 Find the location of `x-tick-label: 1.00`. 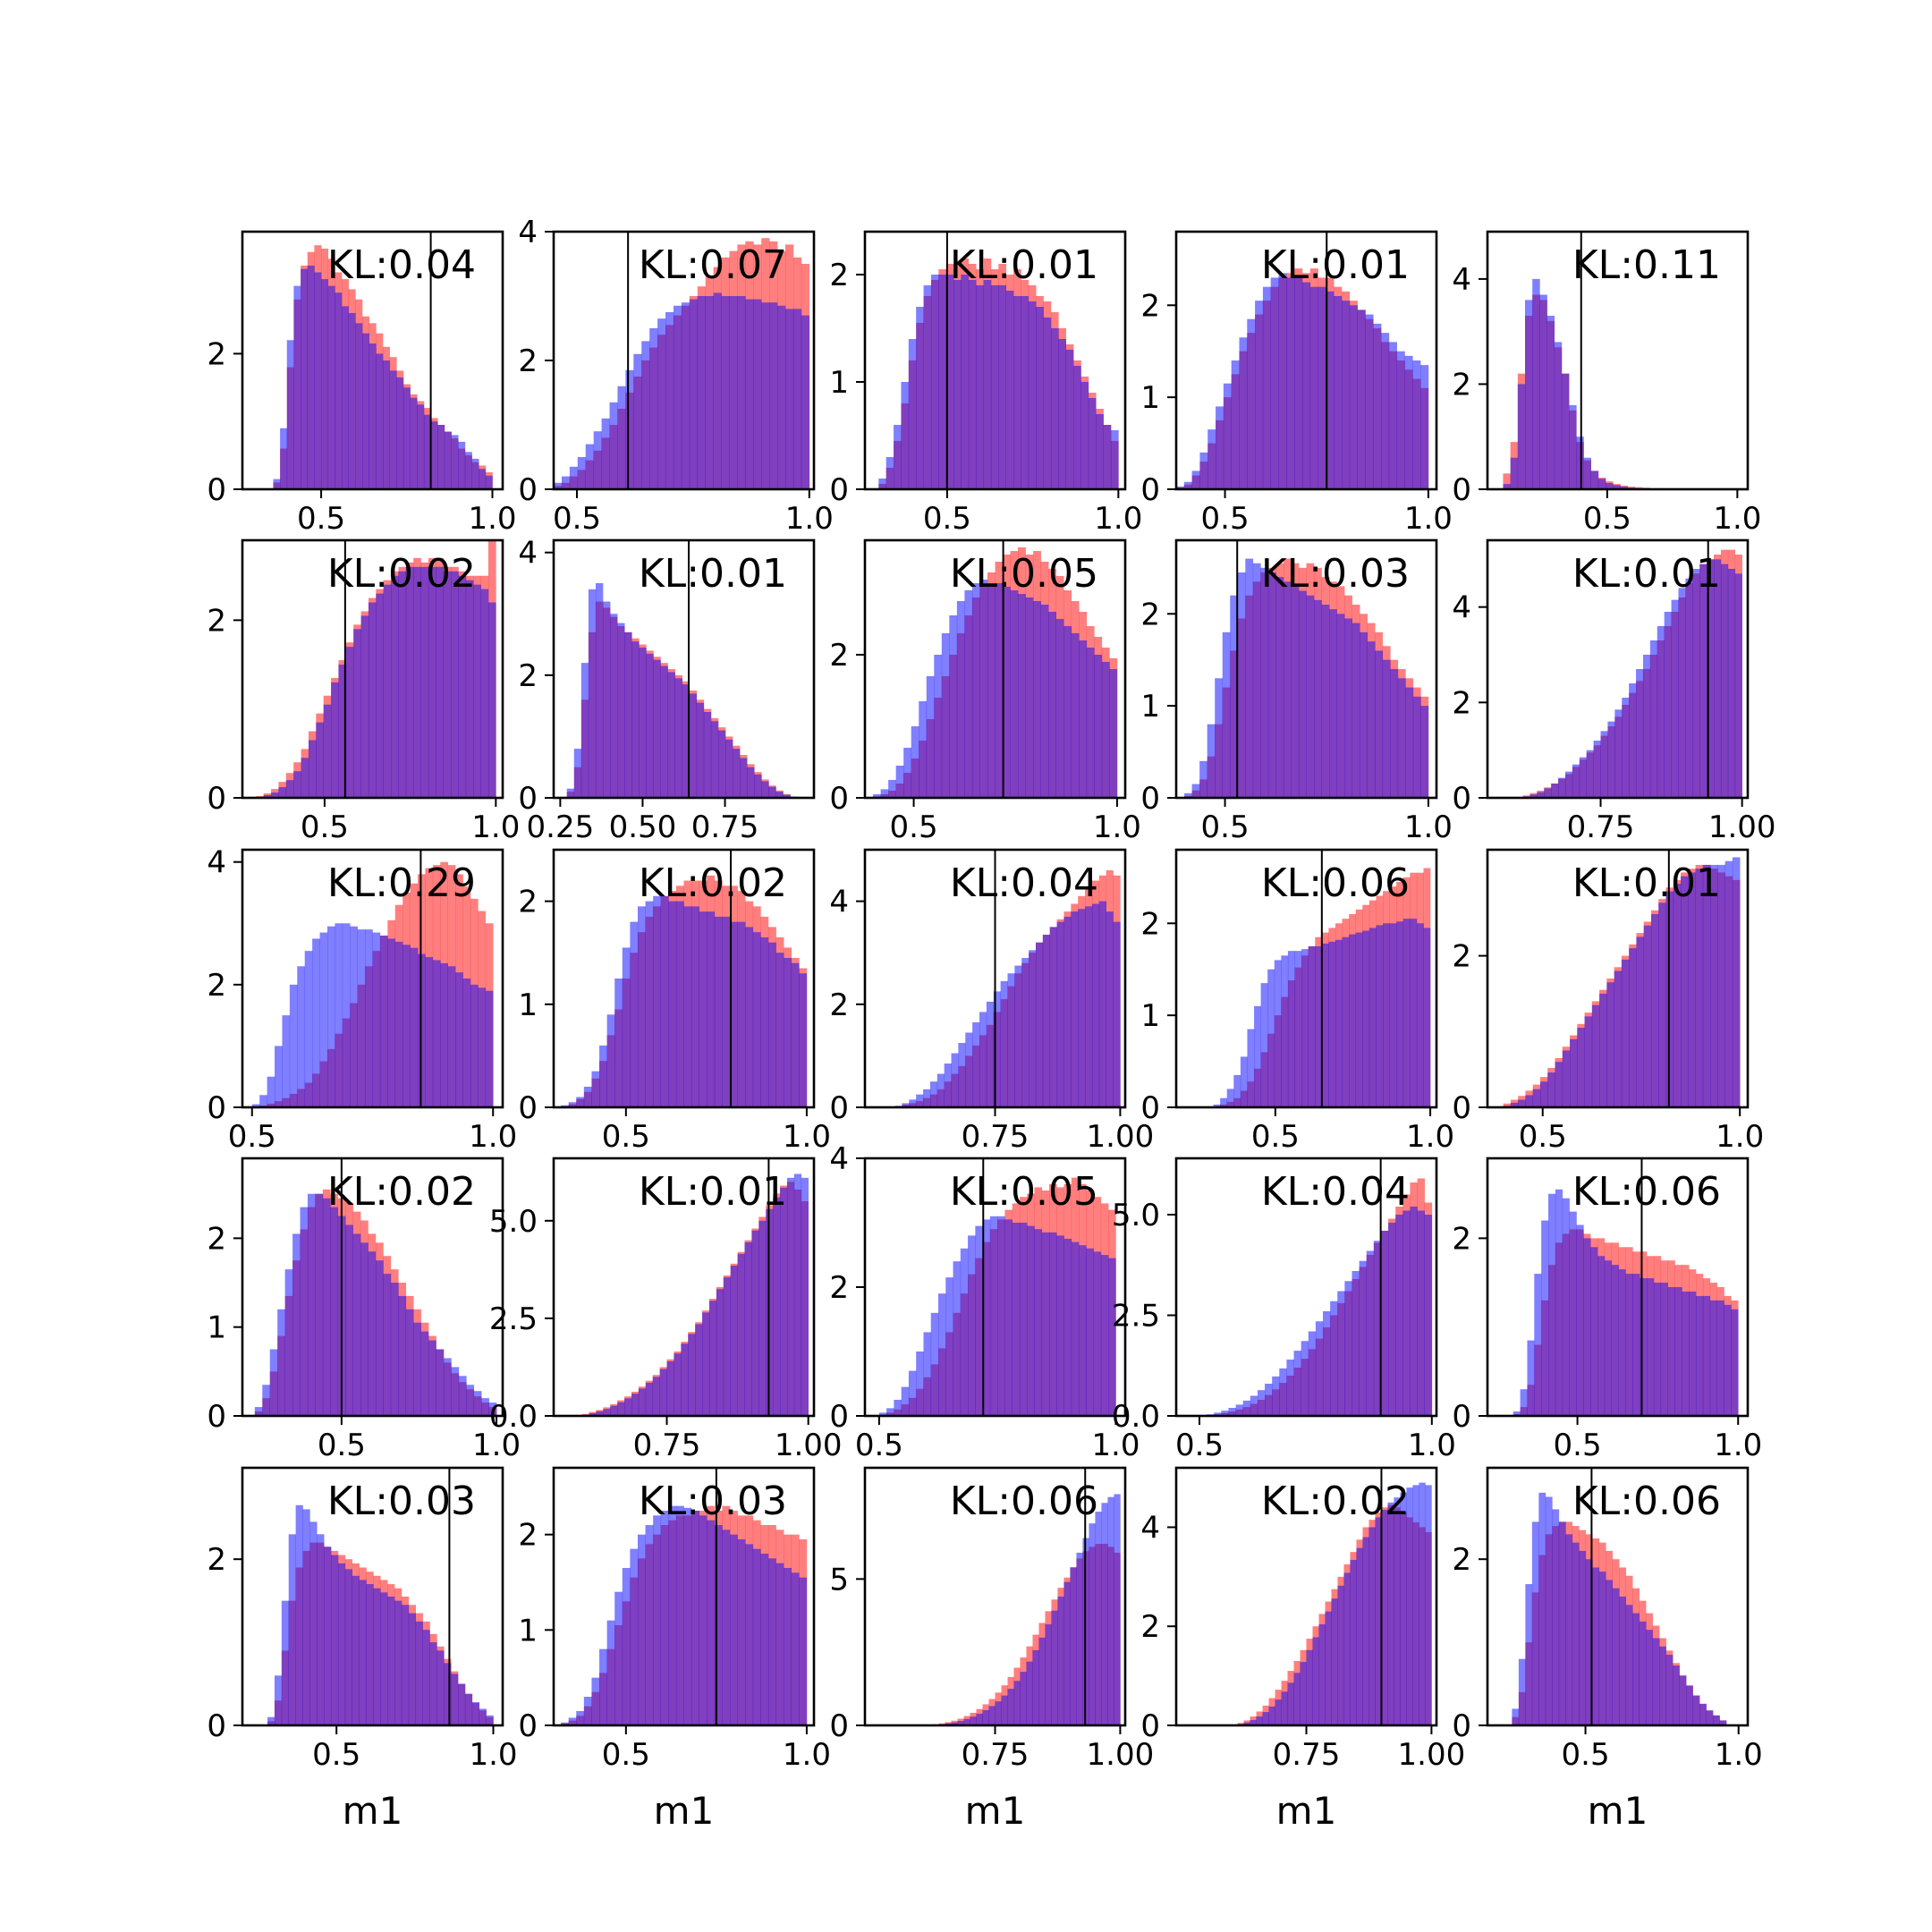

x-tick-label: 1.00 is located at coordinates (1121, 1137).